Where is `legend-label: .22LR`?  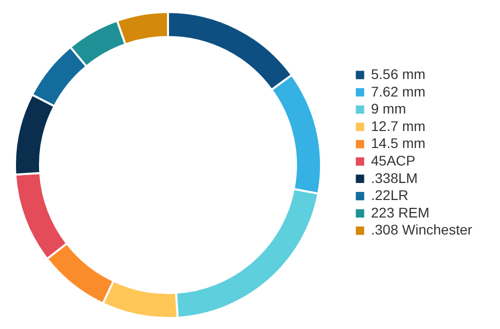
legend-label: .22LR is located at coordinates (389, 195).